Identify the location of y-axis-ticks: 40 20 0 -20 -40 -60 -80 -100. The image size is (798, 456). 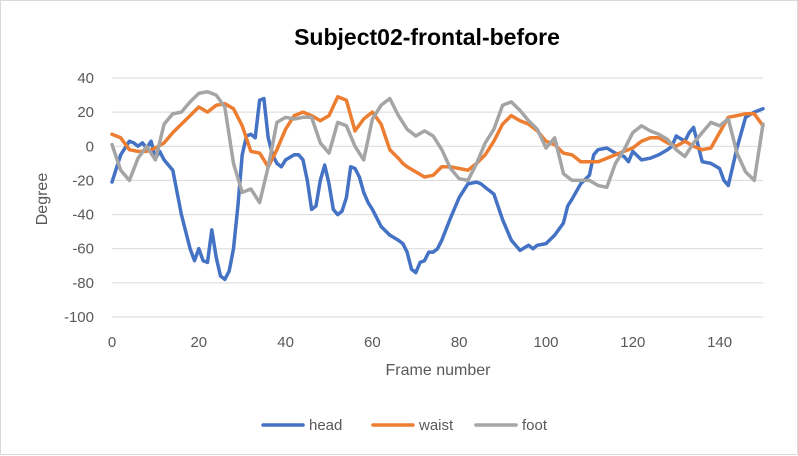
(79, 198).